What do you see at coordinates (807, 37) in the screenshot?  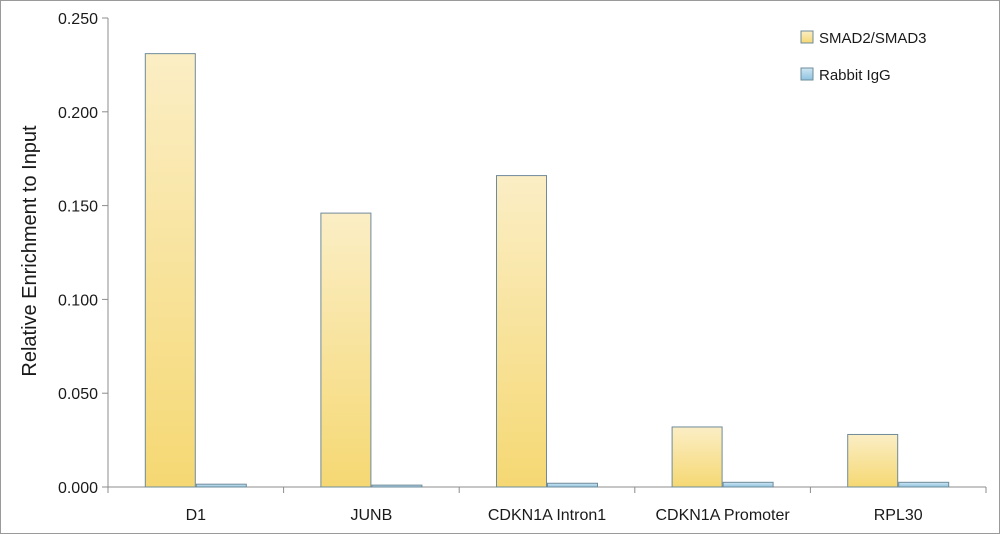 I see `legend-swatch-smad2-smad3` at bounding box center [807, 37].